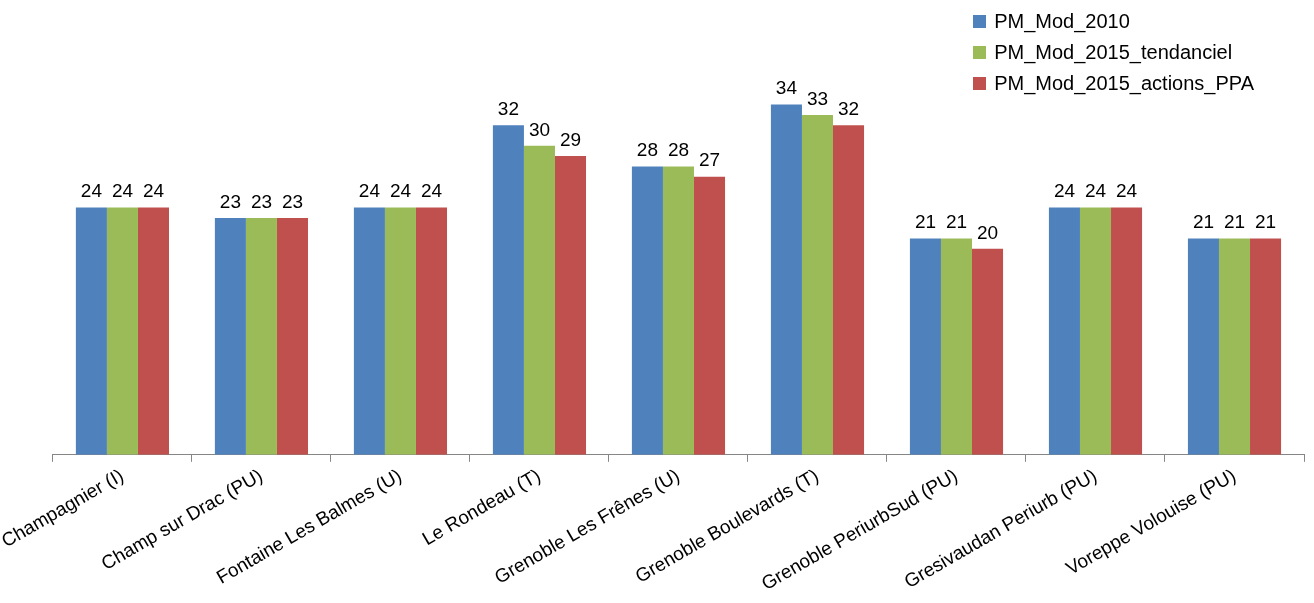 This screenshot has height=603, width=1314. What do you see at coordinates (570, 139) in the screenshot?
I see `data-label: 29` at bounding box center [570, 139].